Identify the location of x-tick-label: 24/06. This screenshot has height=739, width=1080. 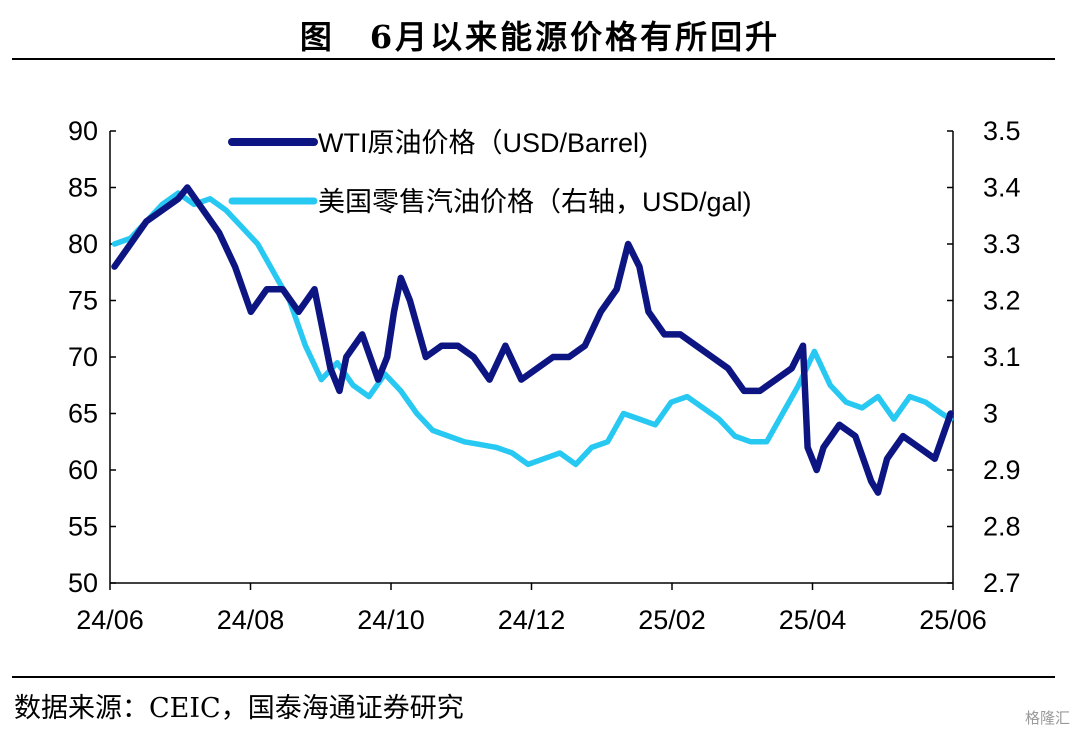
(110, 620).